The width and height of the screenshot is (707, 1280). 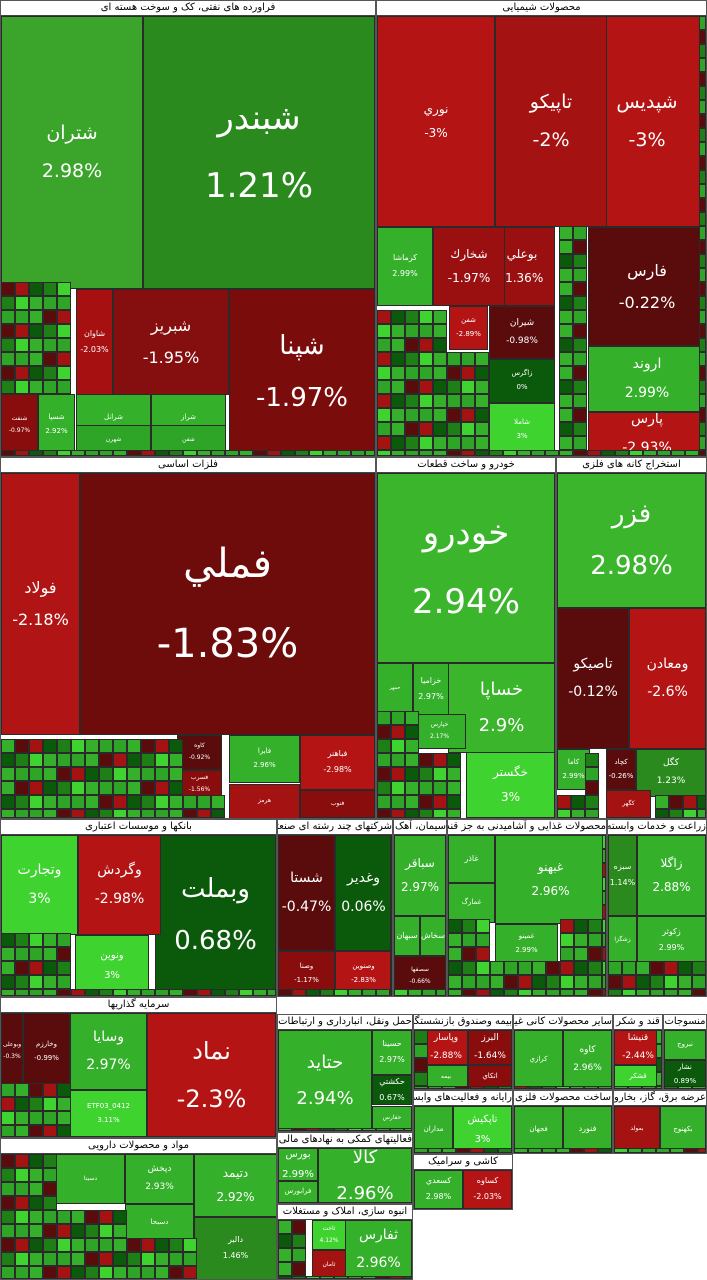 I want to click on stock-tile: ثفارس 2.96%, so click(x=378, y=1249).